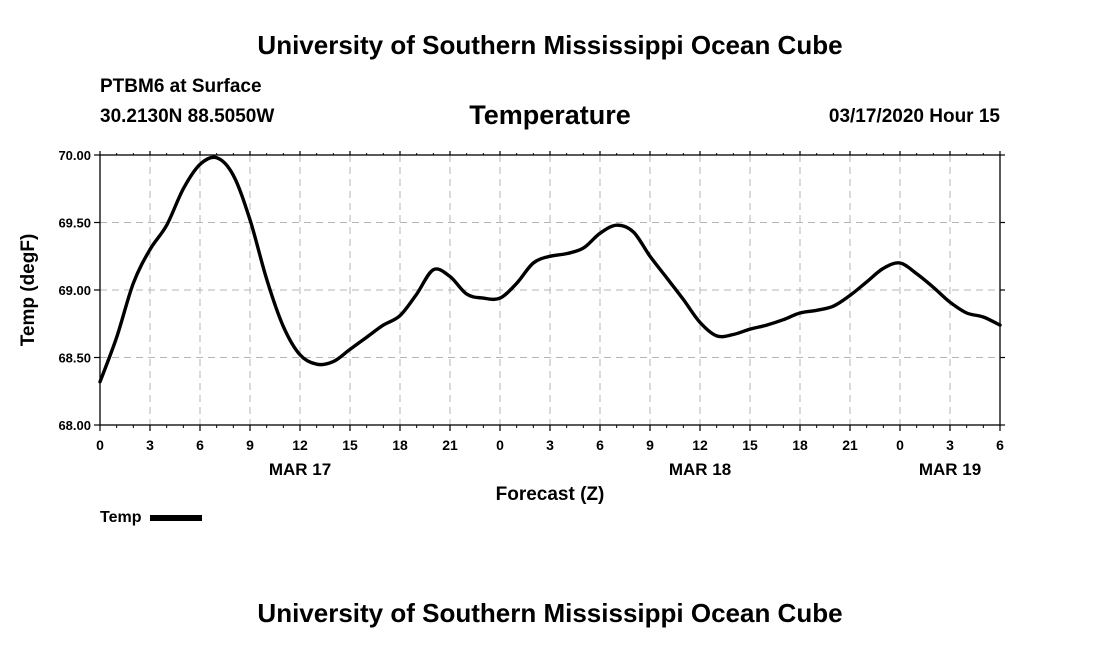  Describe the element at coordinates (181, 86) in the screenshot. I see `station-name: PTBM6 at Surface` at that location.